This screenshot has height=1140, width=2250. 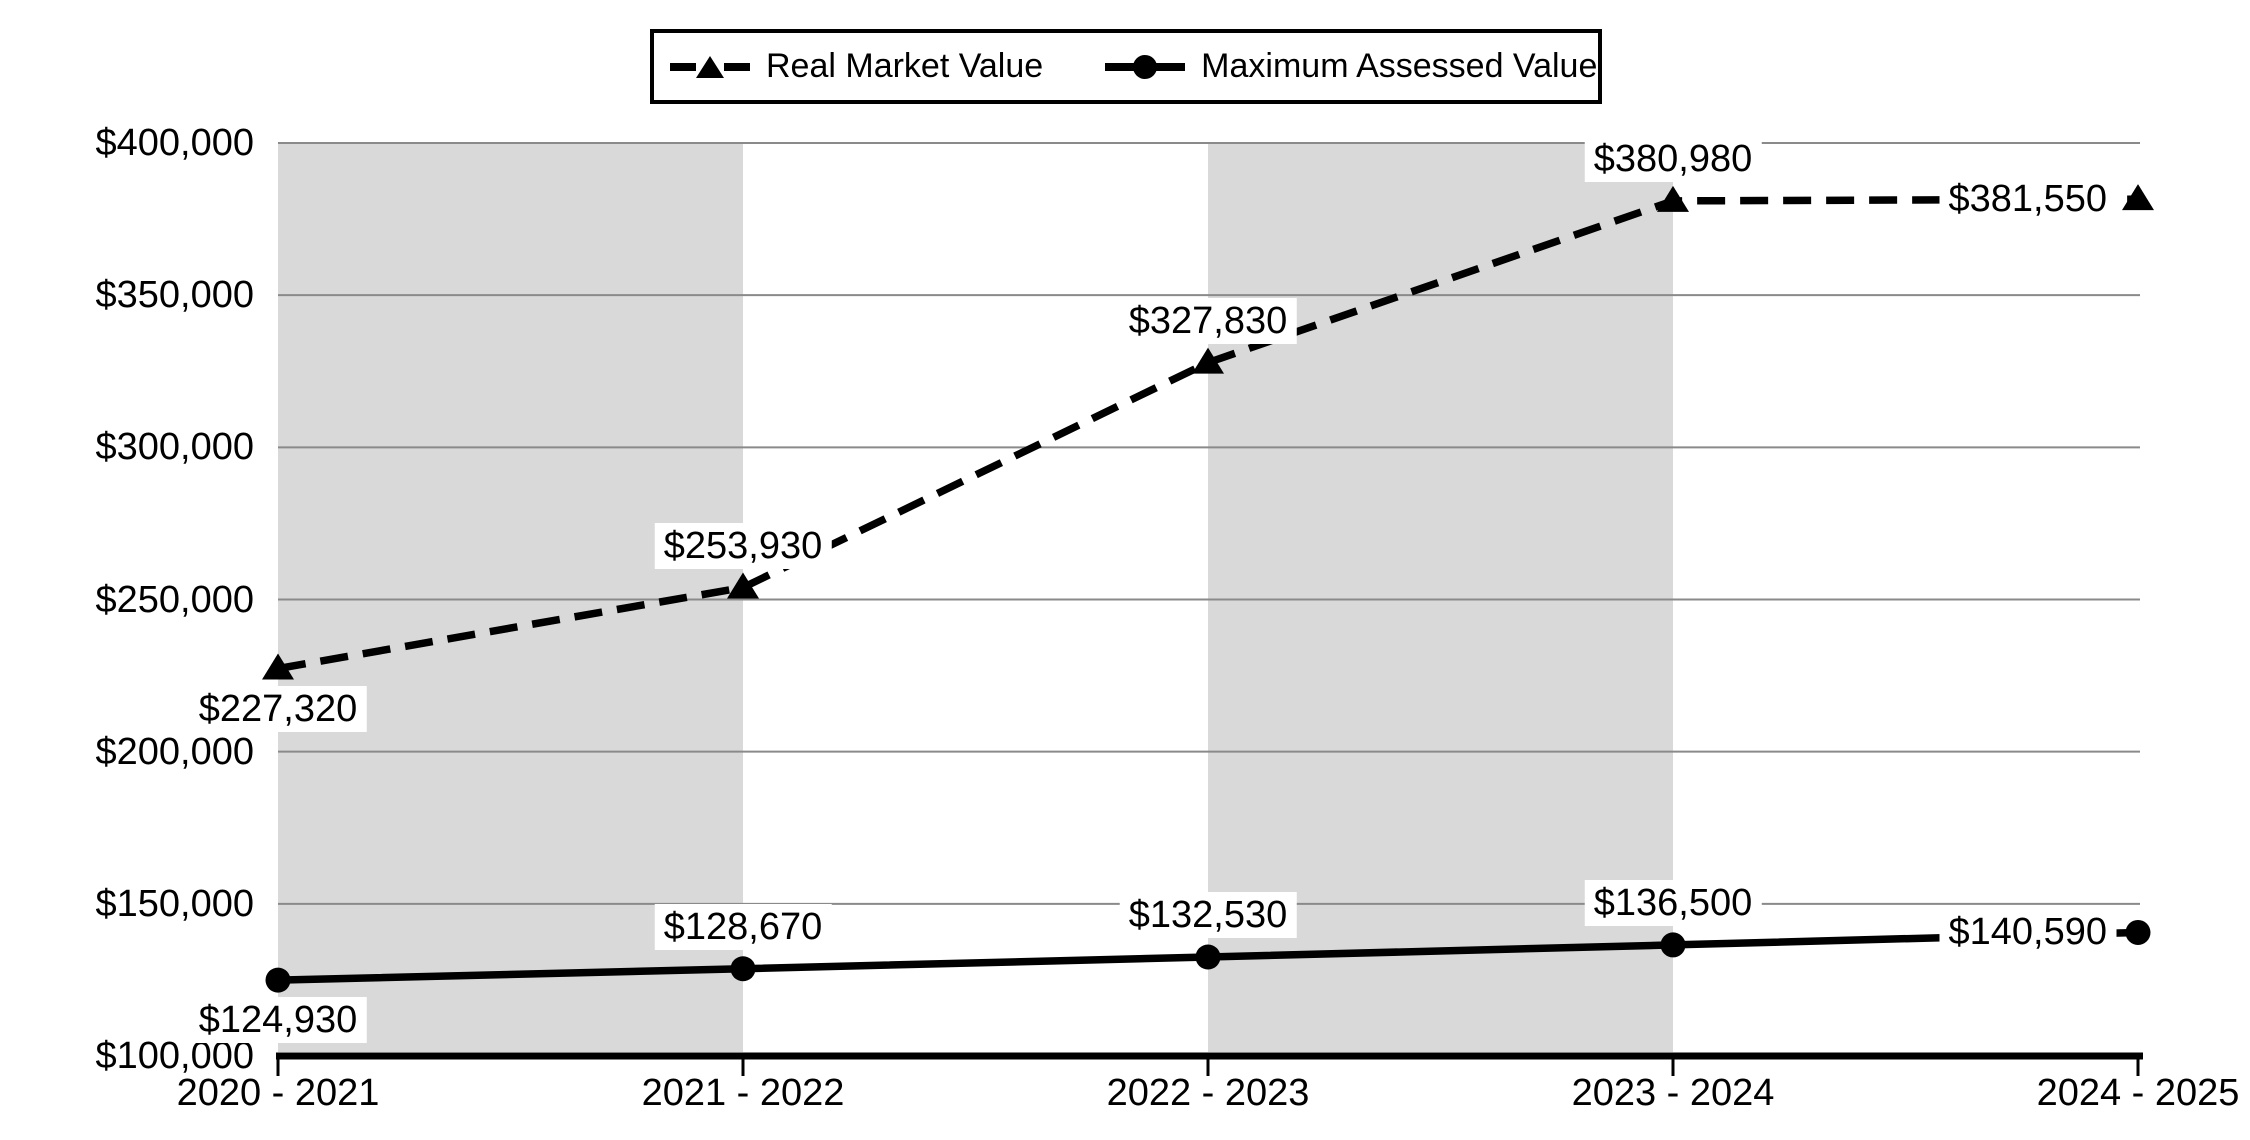 I want to click on legend-label: Maximum Assessed Value, so click(x=1399, y=66).